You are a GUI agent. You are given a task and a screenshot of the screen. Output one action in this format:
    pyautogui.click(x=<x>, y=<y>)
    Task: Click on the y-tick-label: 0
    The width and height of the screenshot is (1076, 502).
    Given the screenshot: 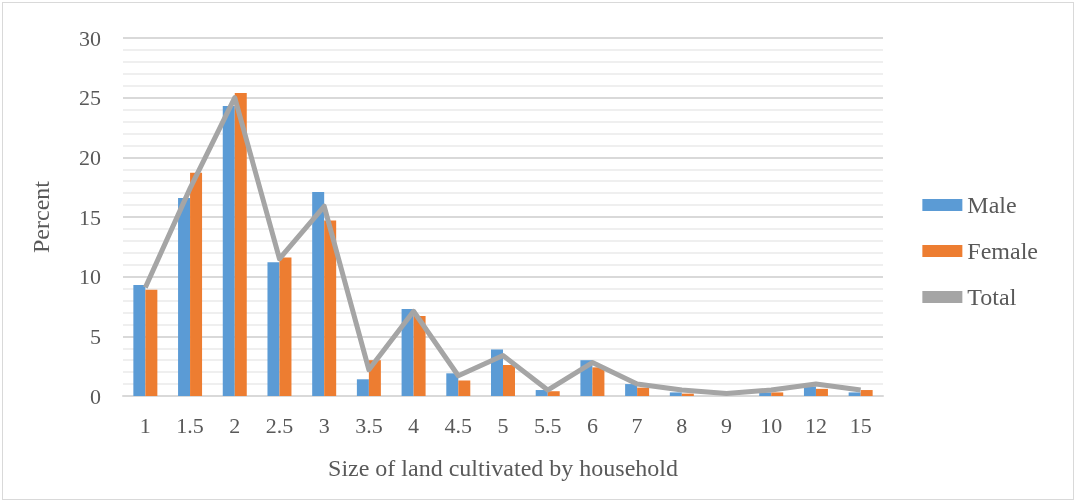 What is the action you would take?
    pyautogui.click(x=95, y=396)
    